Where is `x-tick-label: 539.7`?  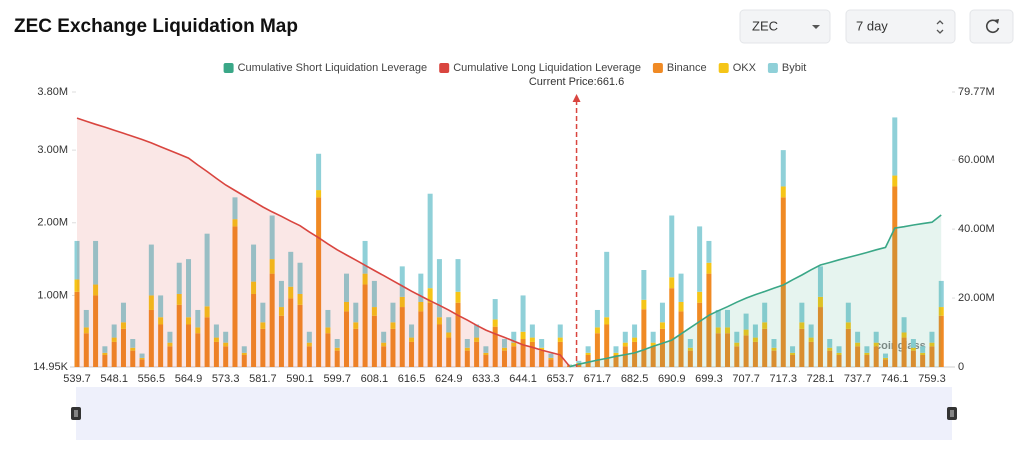
x-tick-label: 539.7 is located at coordinates (77, 379).